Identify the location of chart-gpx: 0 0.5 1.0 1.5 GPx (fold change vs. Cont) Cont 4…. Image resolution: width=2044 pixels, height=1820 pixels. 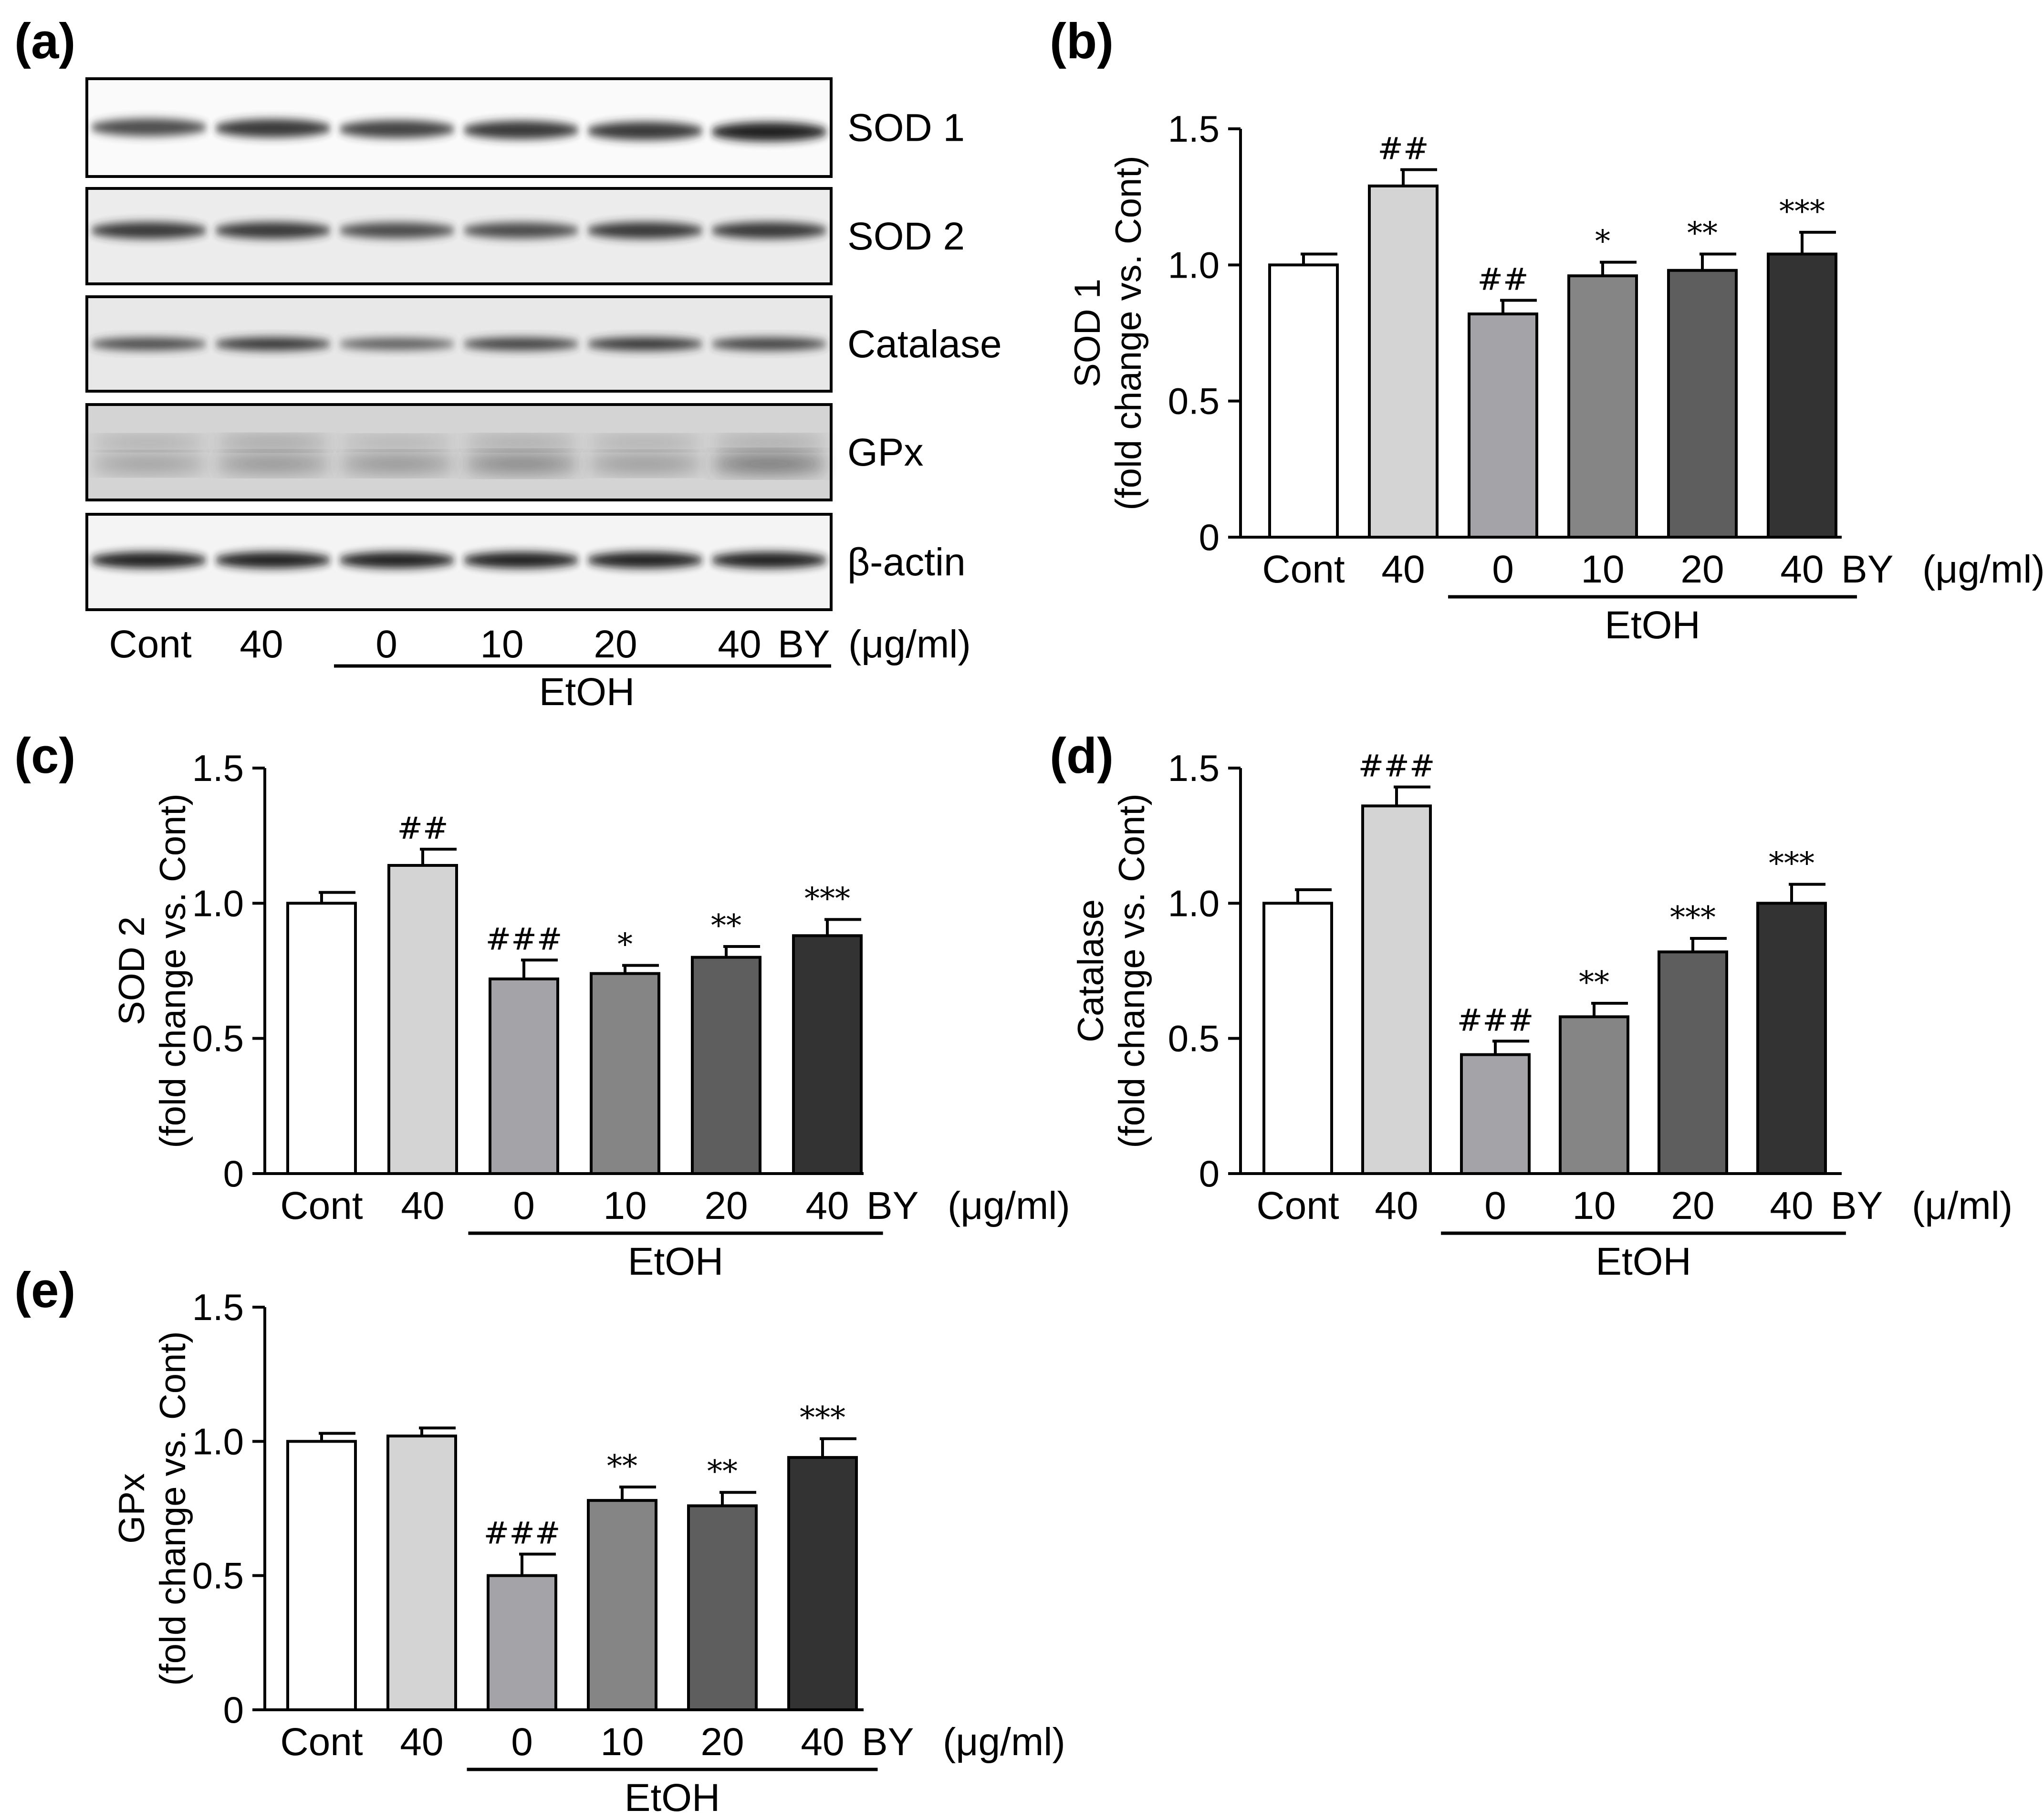
(588, 1553).